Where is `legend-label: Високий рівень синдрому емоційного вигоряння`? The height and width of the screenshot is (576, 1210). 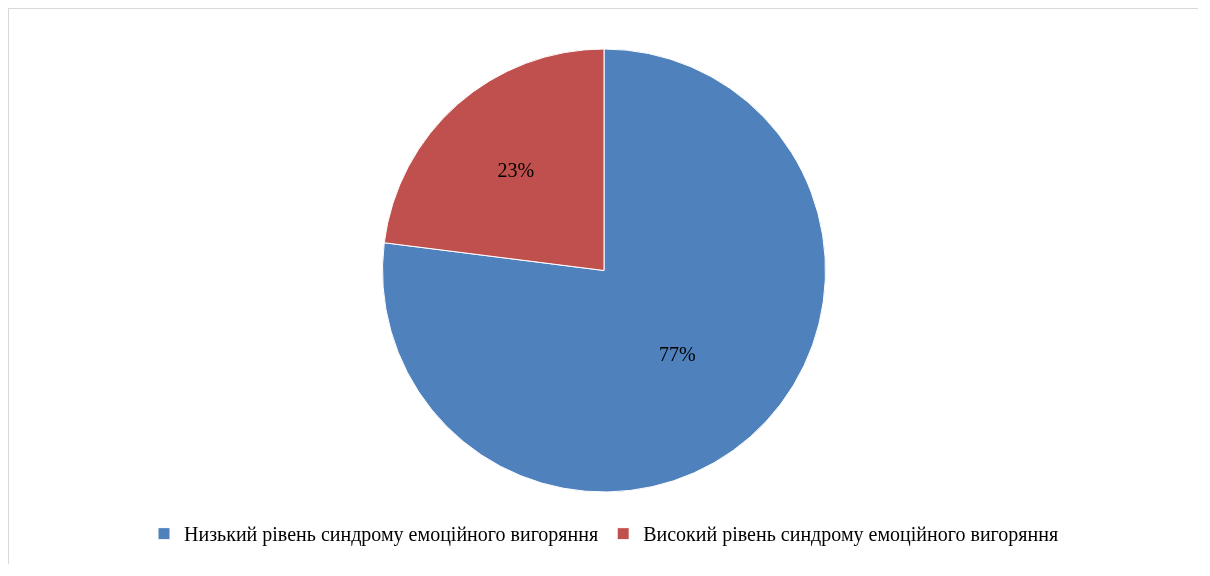
legend-label: Високий рівень синдрому емоційного вигоряння is located at coordinates (851, 535).